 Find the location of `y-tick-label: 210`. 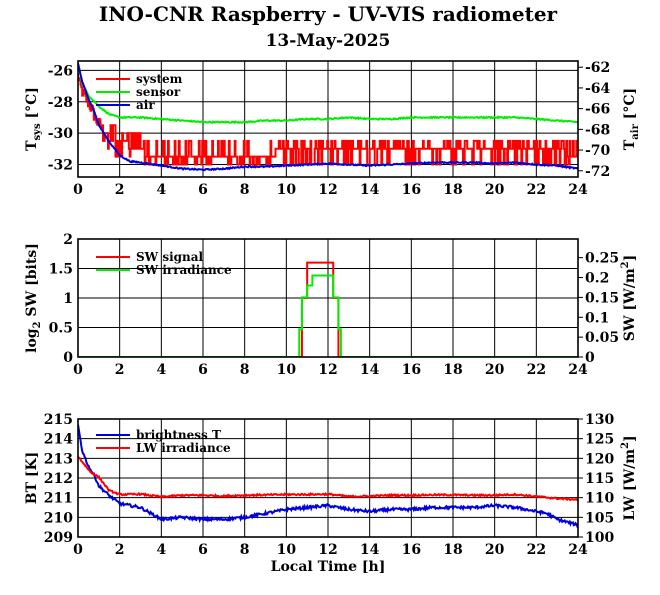

y-tick-label: 210 is located at coordinates (58, 518).